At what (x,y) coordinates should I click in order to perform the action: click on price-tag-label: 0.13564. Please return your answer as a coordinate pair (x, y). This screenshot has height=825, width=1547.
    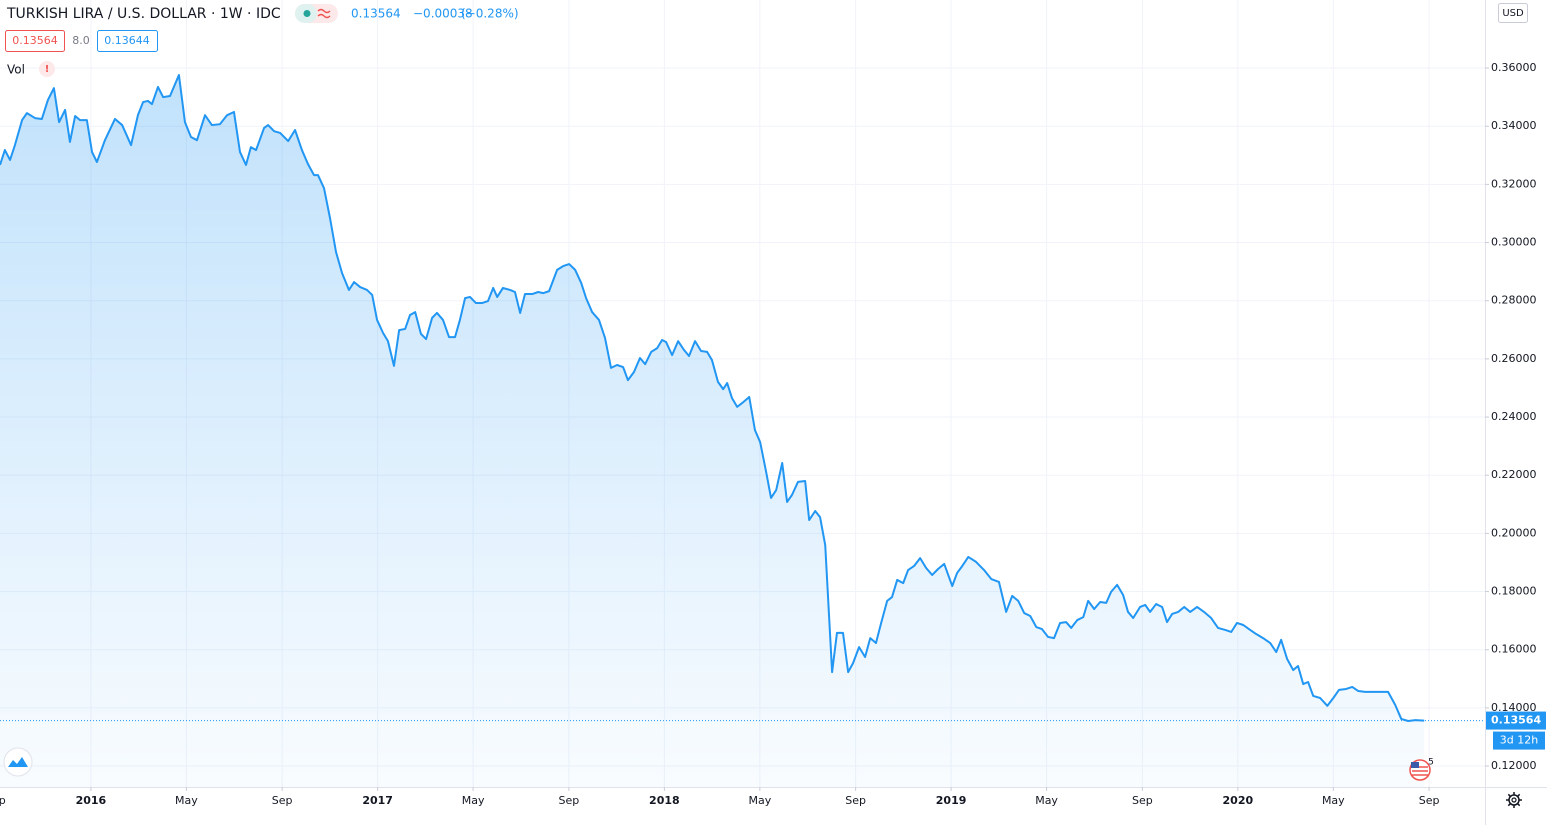
    Looking at the image, I should click on (1516, 720).